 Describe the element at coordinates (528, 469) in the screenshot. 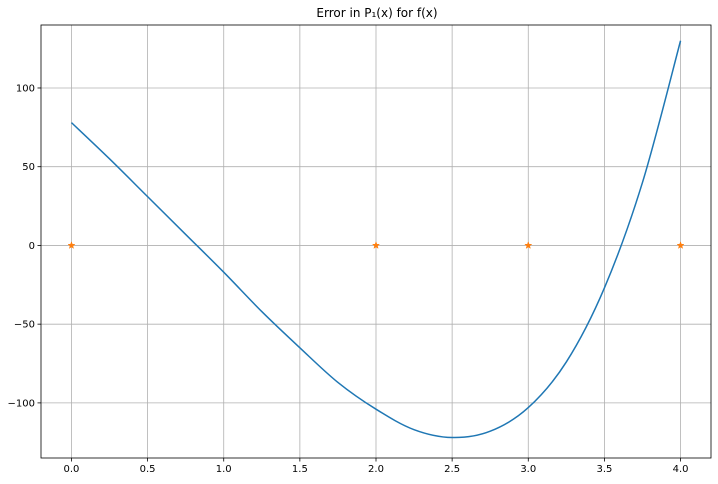

I see `x-tick-label: 3.0` at that location.